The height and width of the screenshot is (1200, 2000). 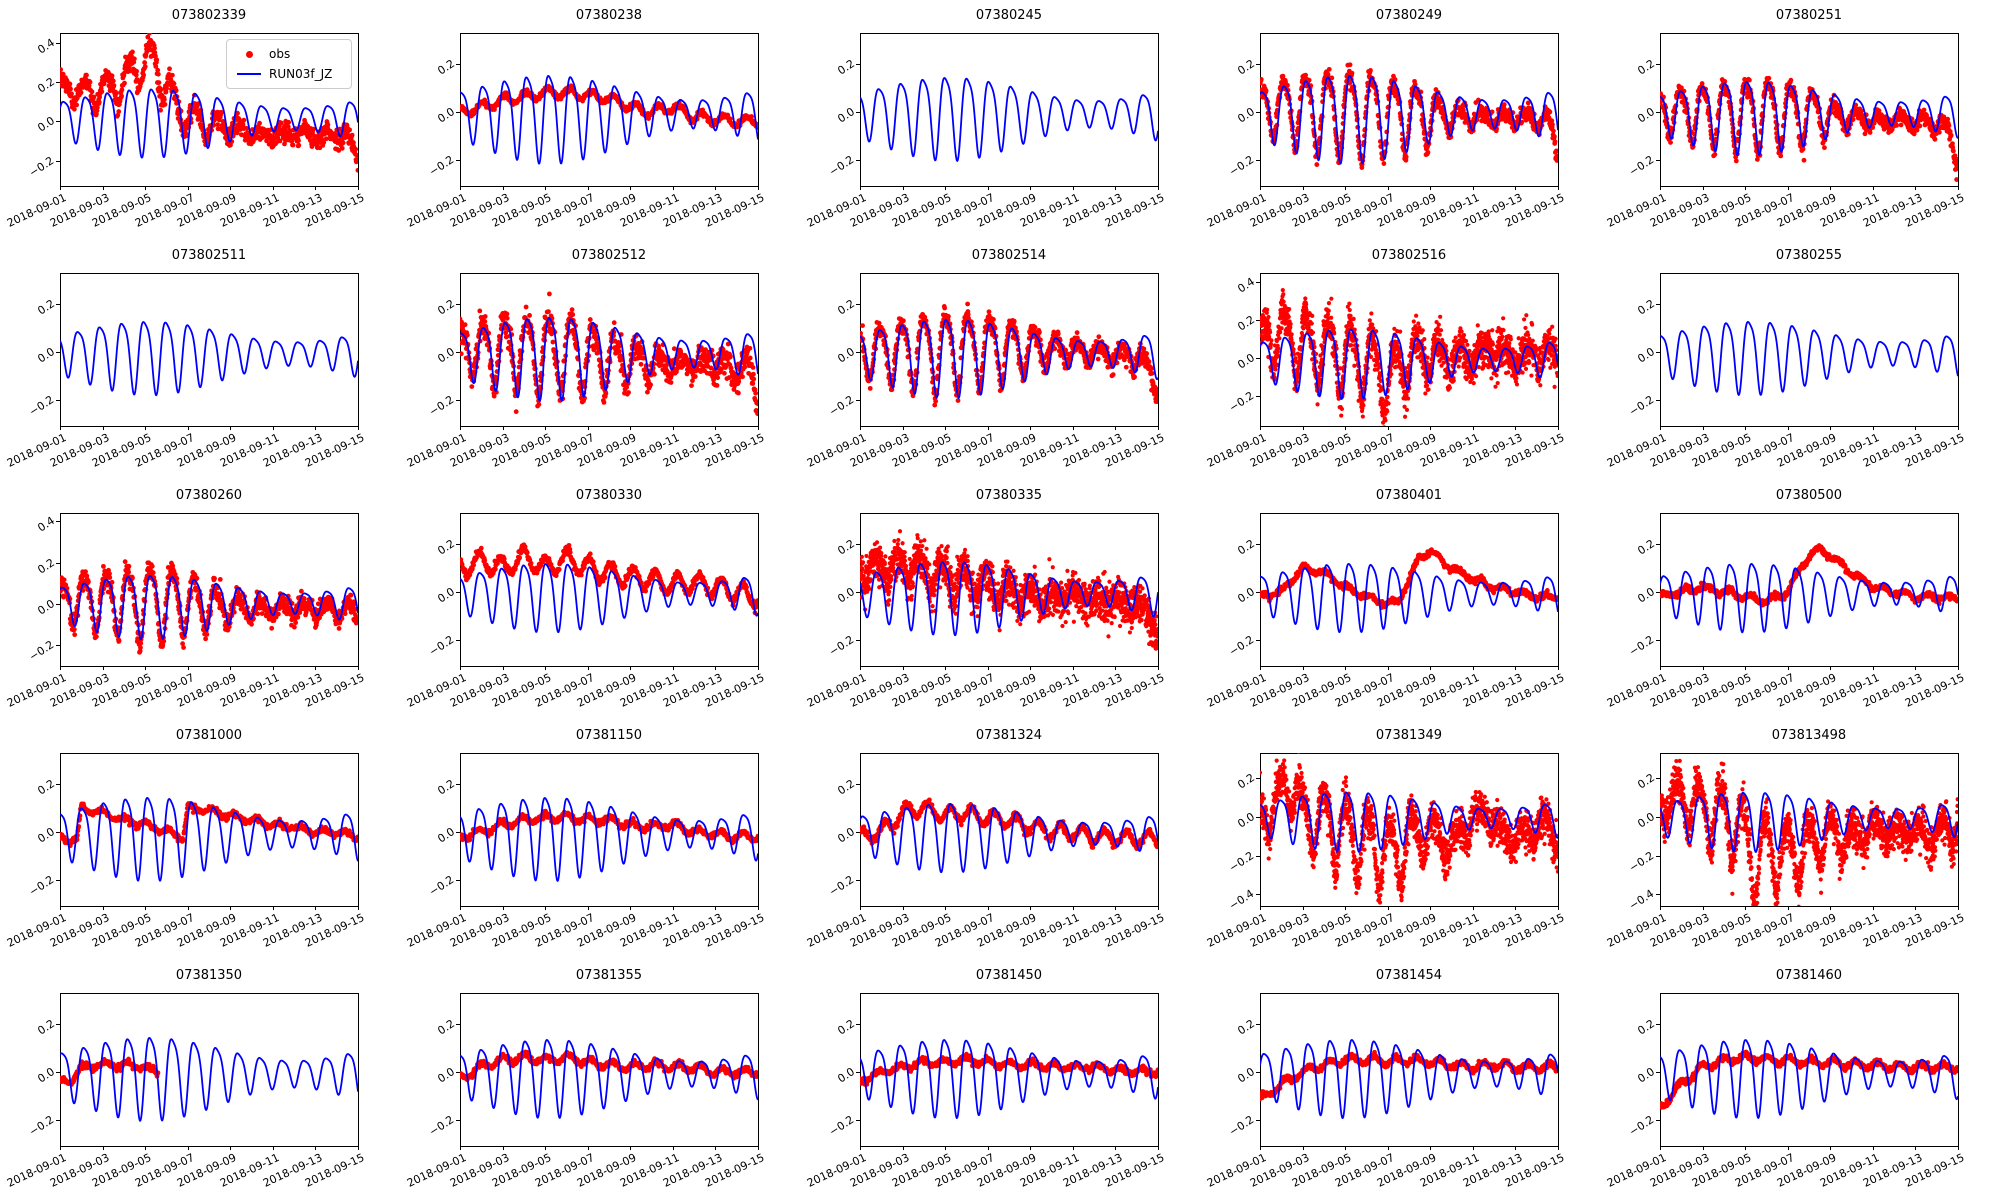 I want to click on subplot-title: 073802339, so click(x=209, y=15).